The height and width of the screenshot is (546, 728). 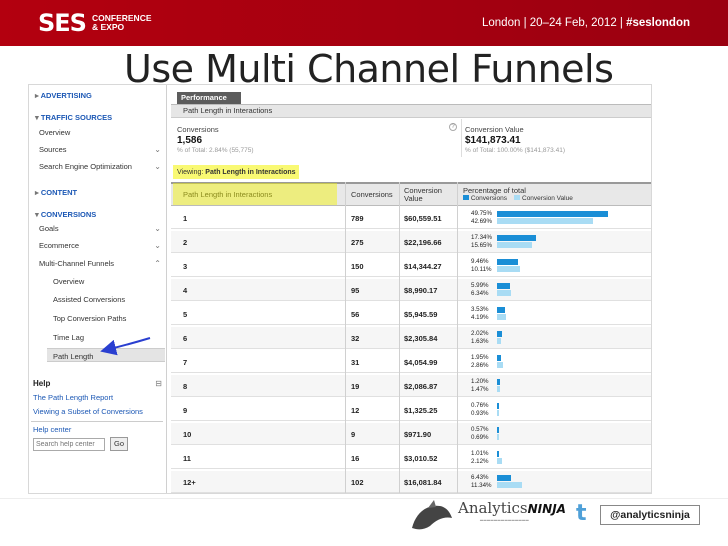 What do you see at coordinates (480, 290) in the screenshot?
I see `cell-percentages: 5.99% 6.34%` at bounding box center [480, 290].